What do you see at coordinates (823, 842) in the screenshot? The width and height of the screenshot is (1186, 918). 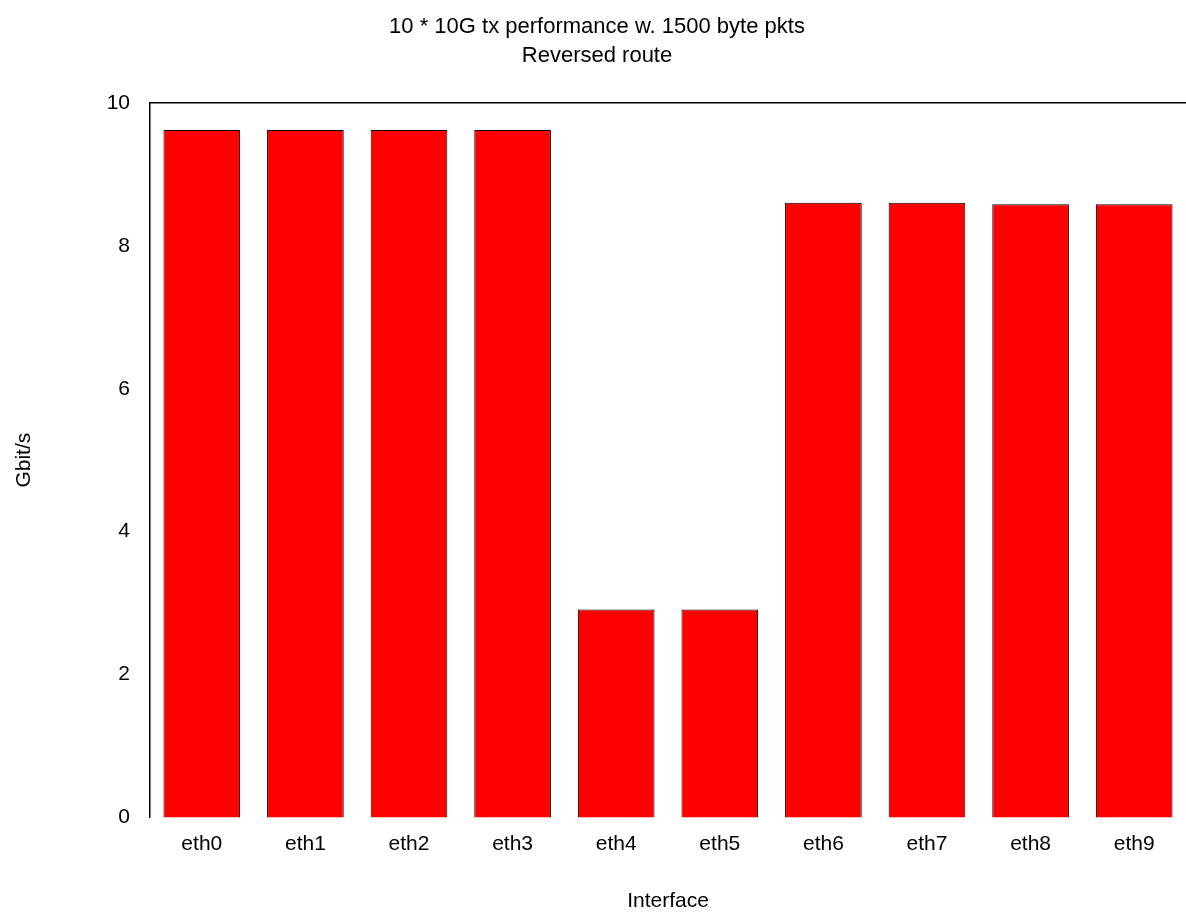 I see `x-tick-label: eth6` at bounding box center [823, 842].